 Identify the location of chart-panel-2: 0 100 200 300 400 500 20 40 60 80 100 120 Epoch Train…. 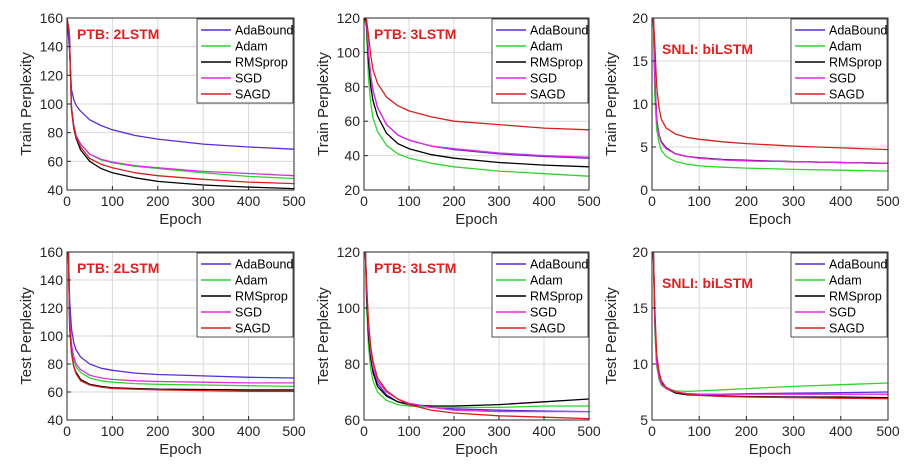
(458, 119).